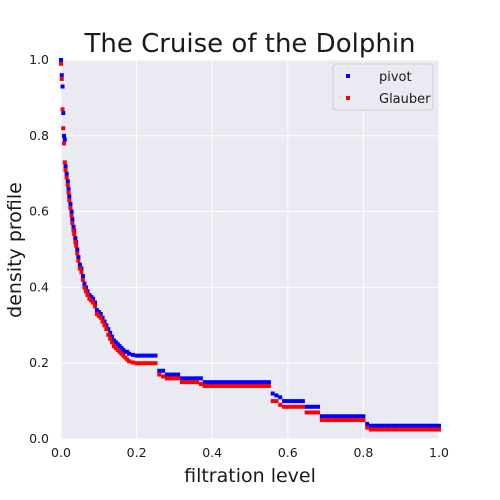 This screenshot has height=500, width=500. Describe the element at coordinates (61, 452) in the screenshot. I see `x-tick-label: 0.0` at that location.